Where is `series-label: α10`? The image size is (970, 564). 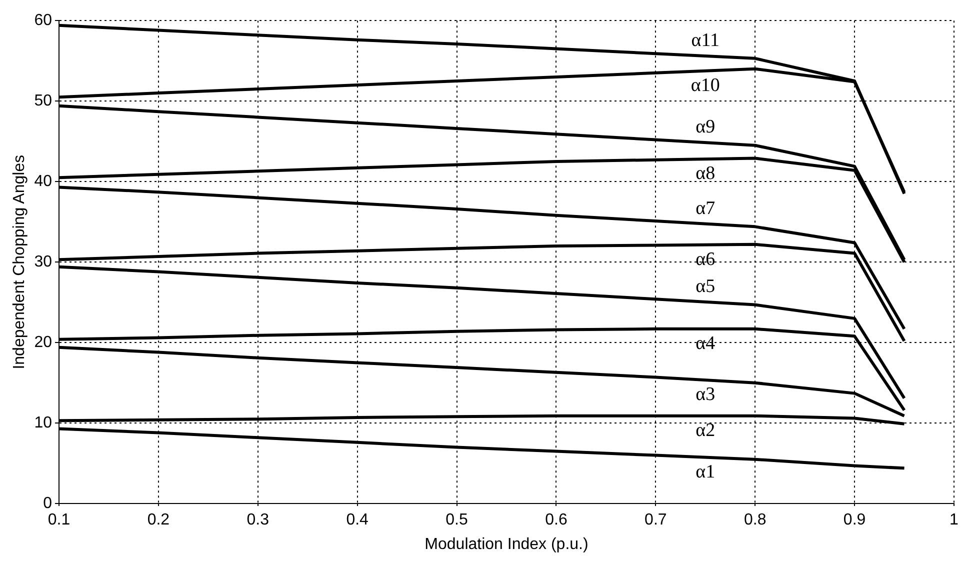
series-label: α10 is located at coordinates (705, 85).